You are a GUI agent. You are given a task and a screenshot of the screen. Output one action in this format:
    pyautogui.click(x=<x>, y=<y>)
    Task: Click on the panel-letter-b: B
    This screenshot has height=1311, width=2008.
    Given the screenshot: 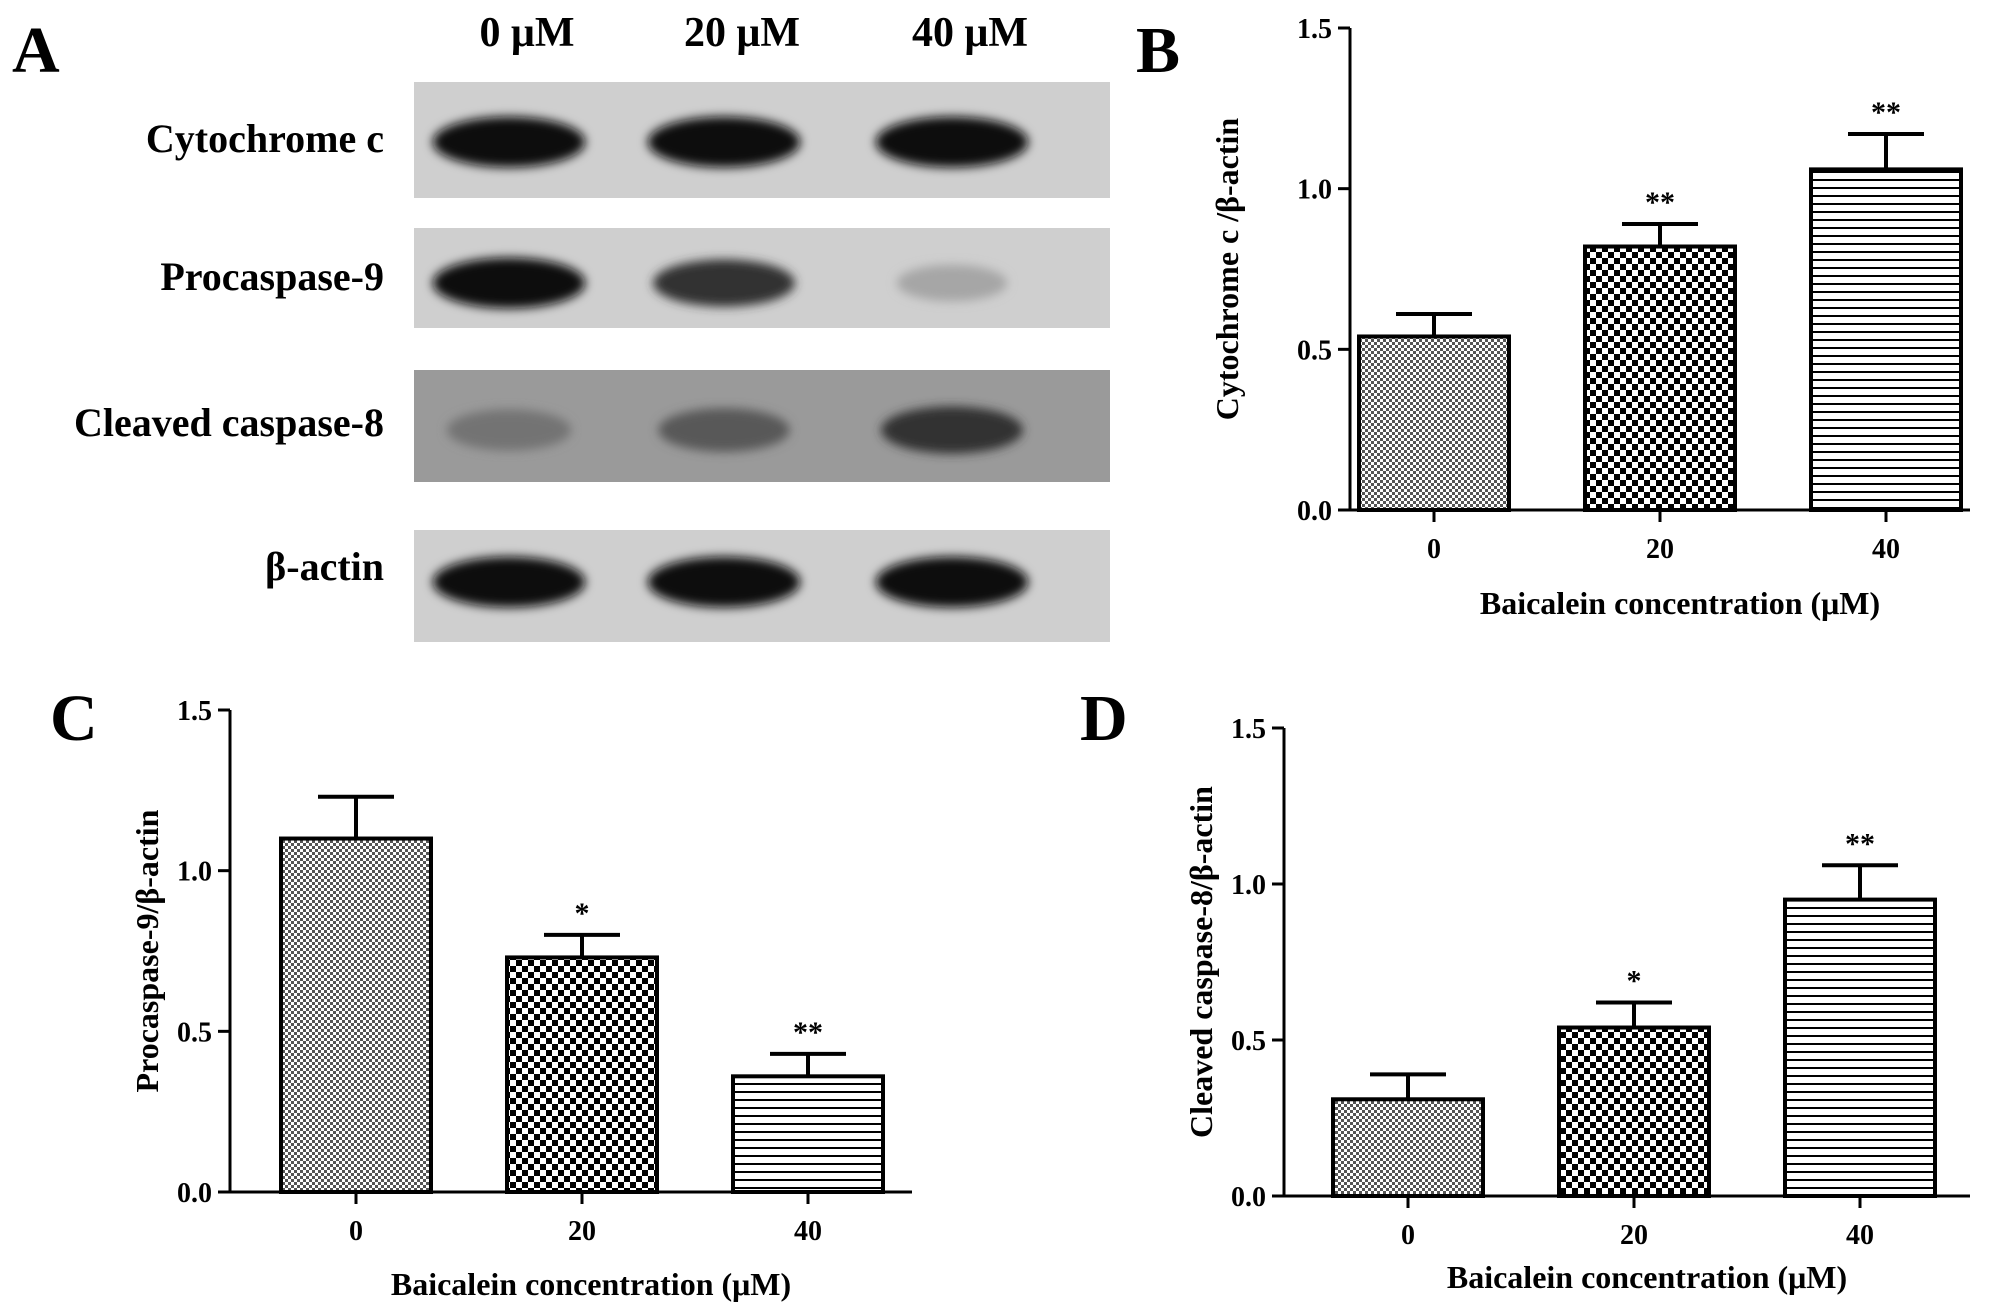 What is the action you would take?
    pyautogui.click(x=1158, y=50)
    